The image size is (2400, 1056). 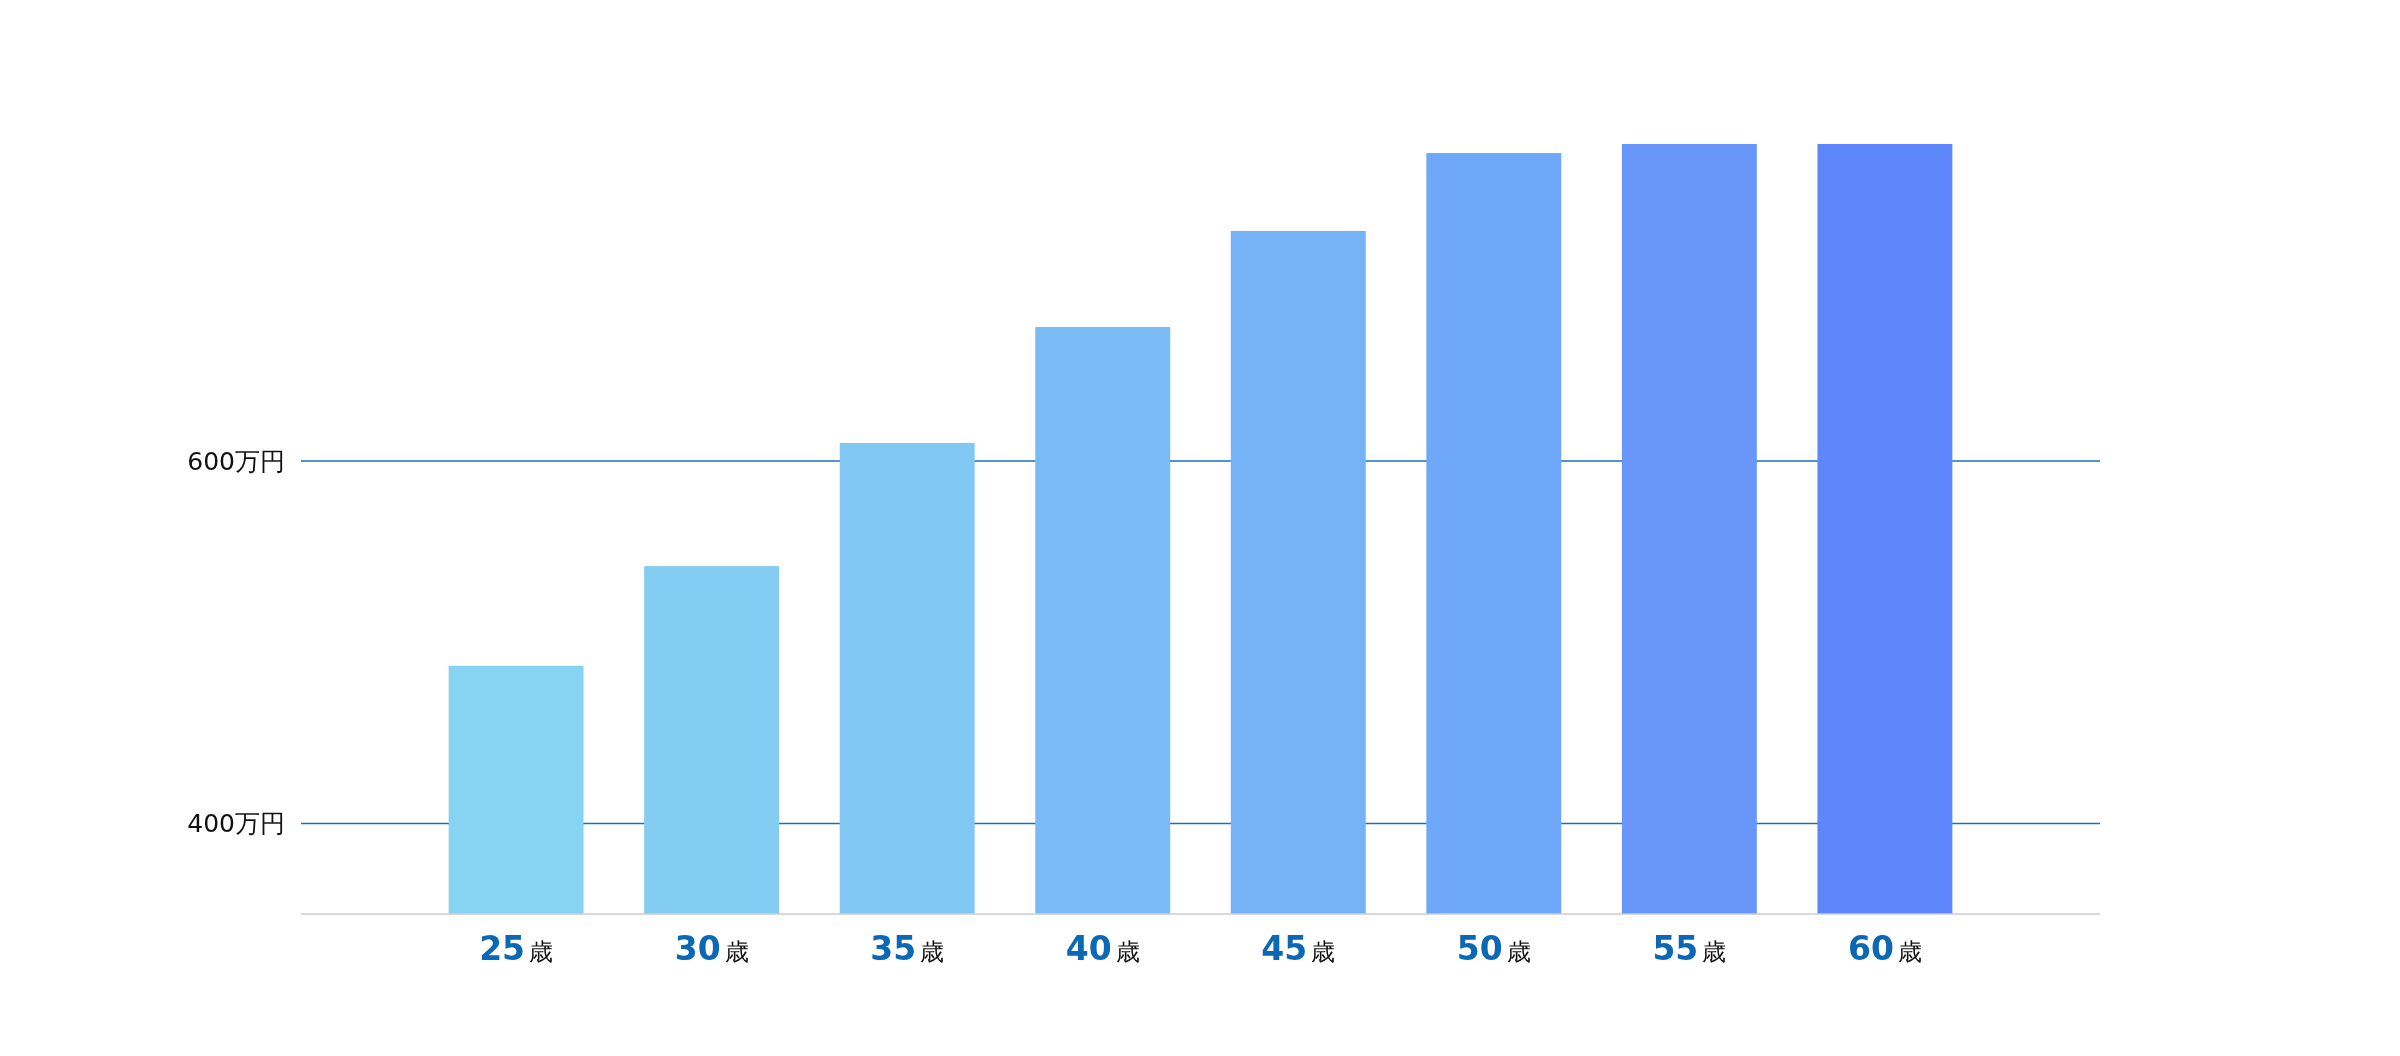 What do you see at coordinates (1884, 948) in the screenshot?
I see `x-tick-label: 60歳` at bounding box center [1884, 948].